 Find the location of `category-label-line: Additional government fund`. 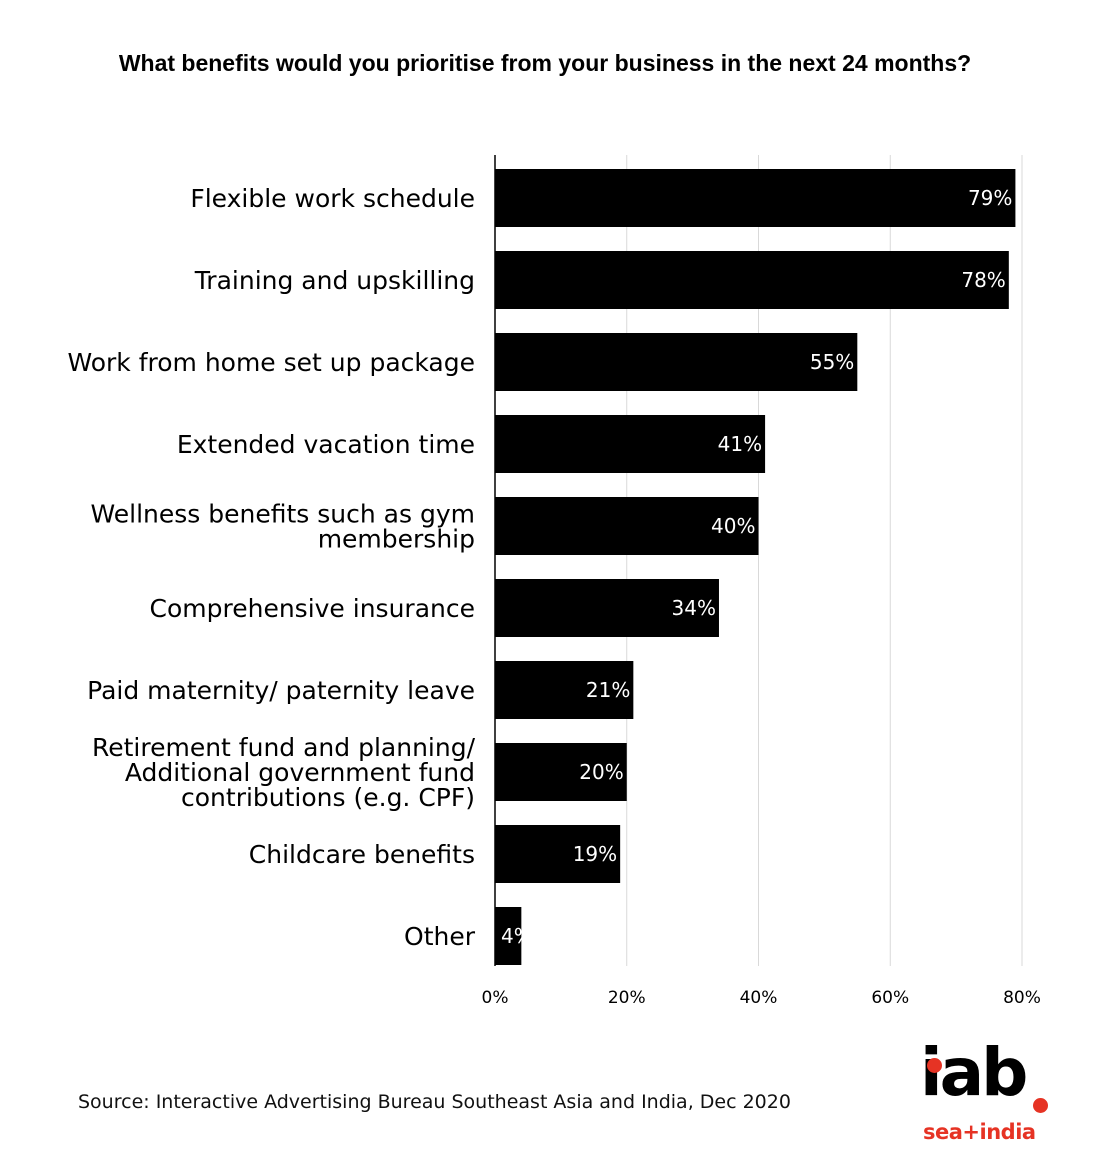

category-label-line: Additional government fund is located at coordinates (300, 772).